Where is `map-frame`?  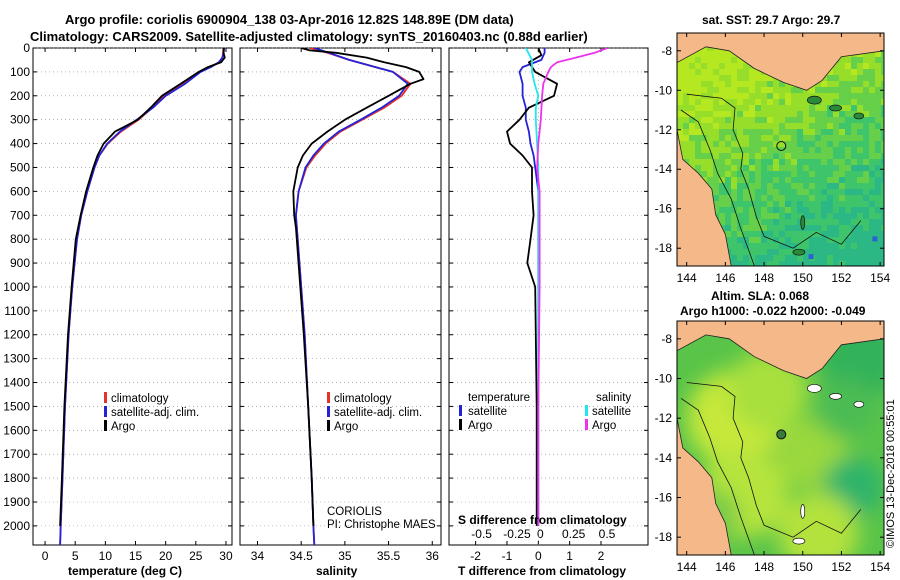
map-frame is located at coordinates (780, 438).